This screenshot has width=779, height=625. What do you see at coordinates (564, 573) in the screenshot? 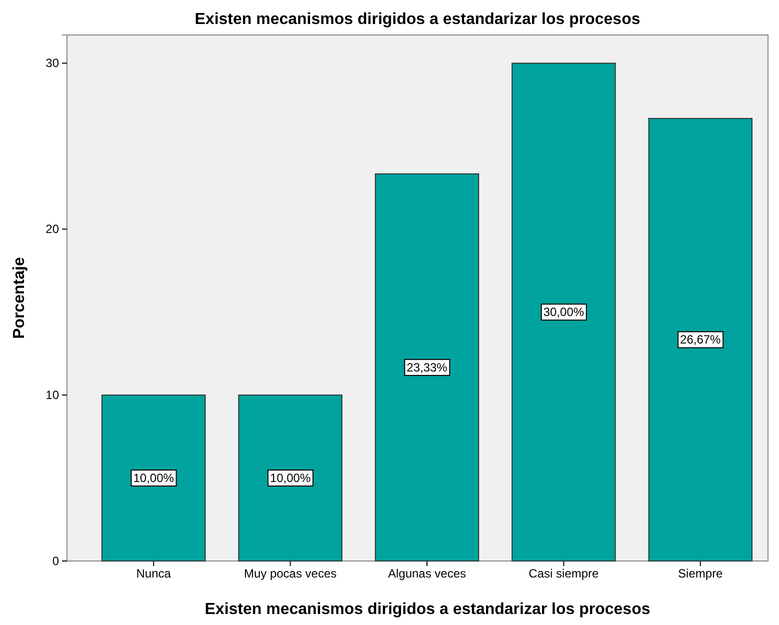
I see `x-tick-label: Casi siempre` at bounding box center [564, 573].